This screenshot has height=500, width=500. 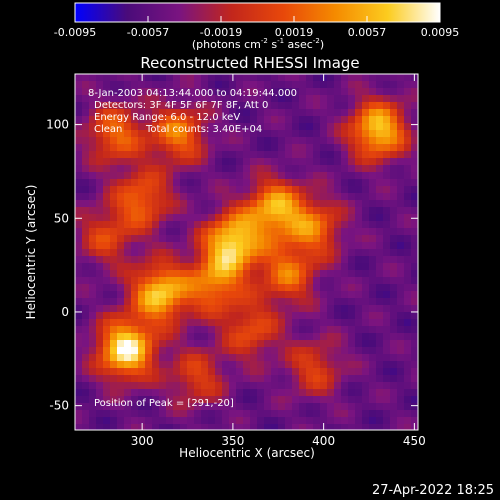 I want to click on colorbar-ticks, so click(x=257, y=19).